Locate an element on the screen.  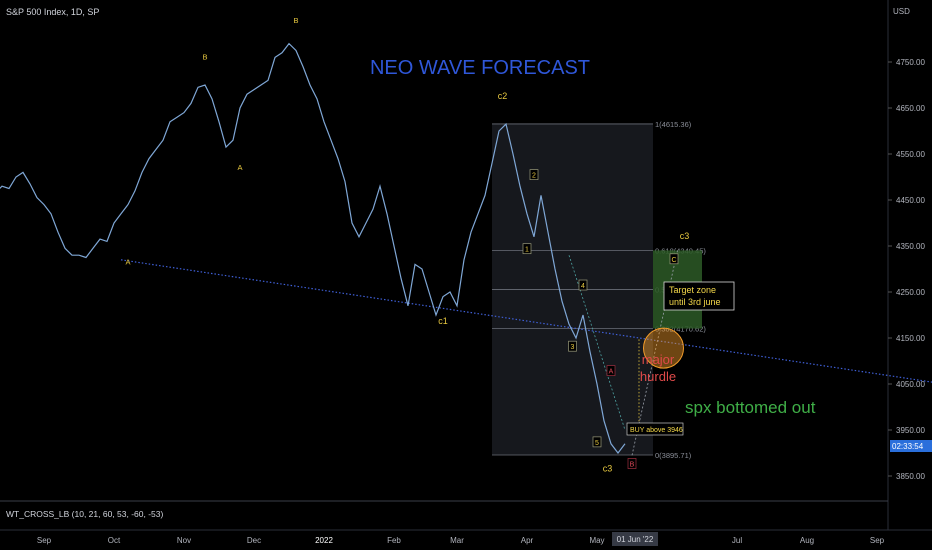
sub-wave-labels: 1 2 3 4 5 A B C is located at coordinates (600, 319).